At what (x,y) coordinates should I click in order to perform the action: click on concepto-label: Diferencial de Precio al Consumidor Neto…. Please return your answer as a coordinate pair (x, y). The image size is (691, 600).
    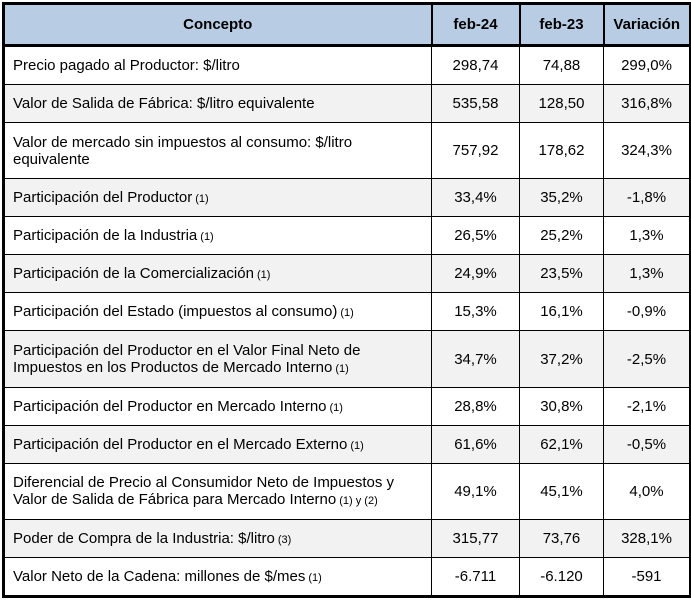
    Looking at the image, I should click on (204, 491).